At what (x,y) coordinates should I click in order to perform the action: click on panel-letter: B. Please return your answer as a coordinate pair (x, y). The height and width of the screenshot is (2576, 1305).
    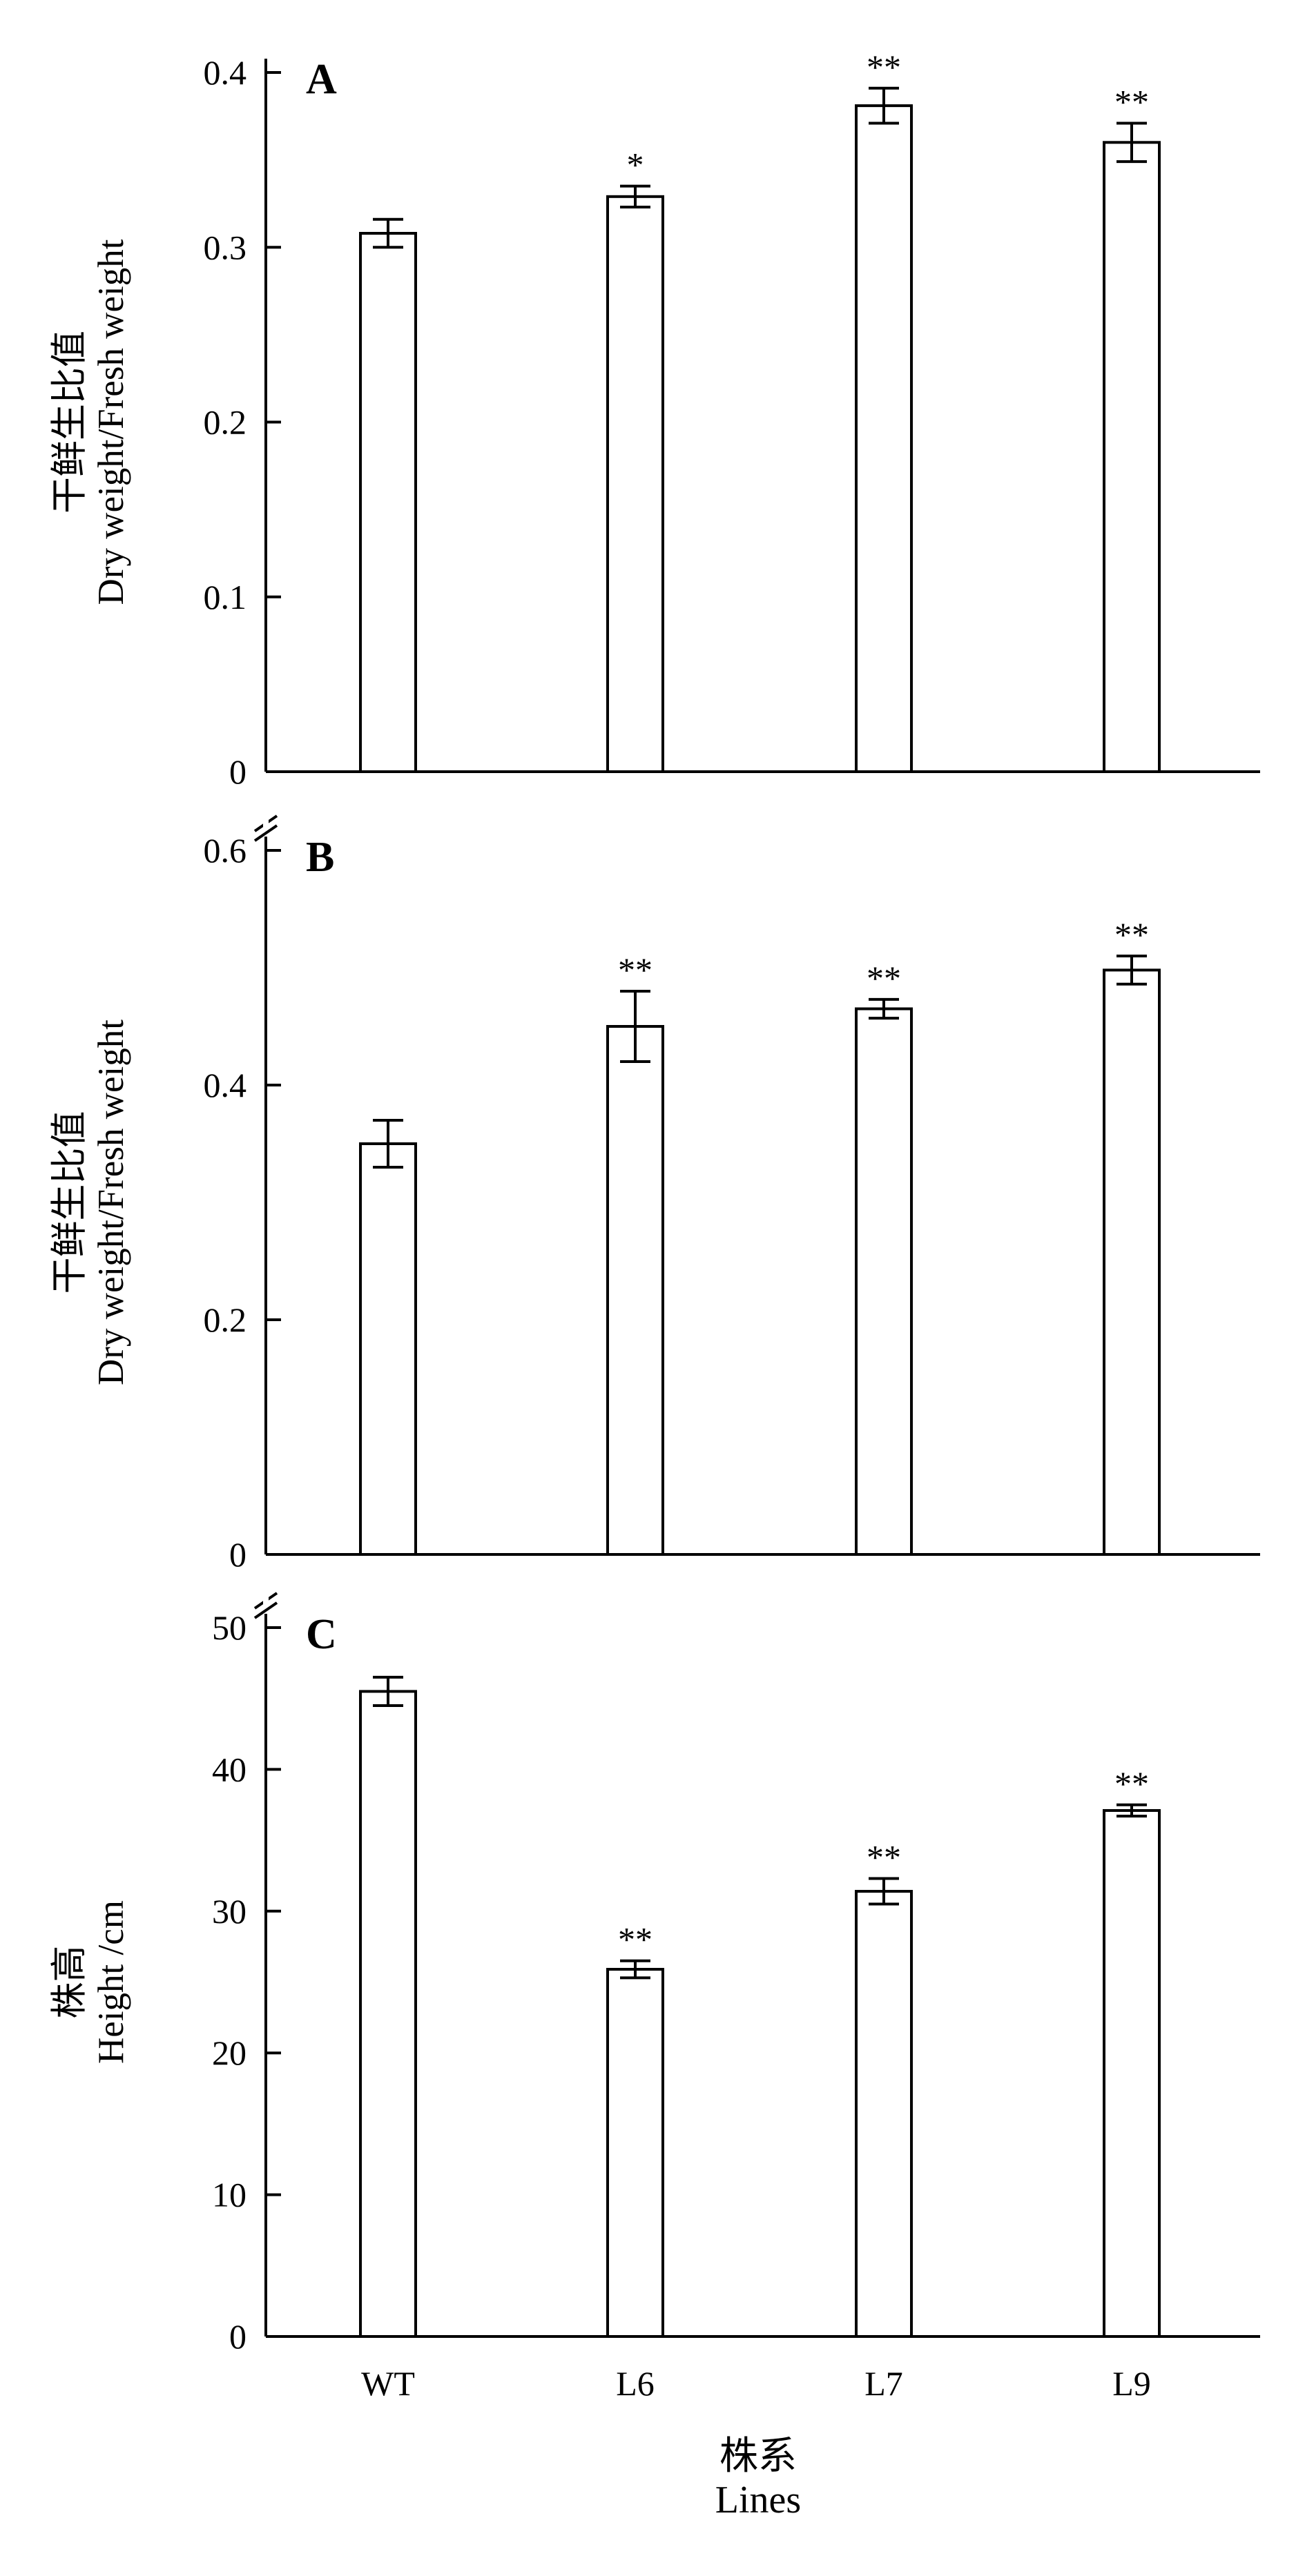
    Looking at the image, I should click on (320, 857).